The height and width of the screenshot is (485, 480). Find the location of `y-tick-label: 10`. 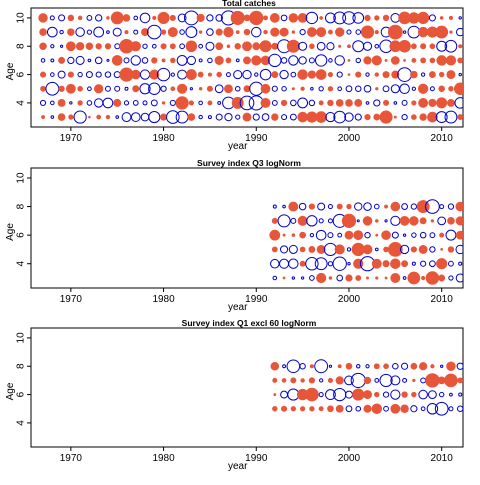

y-tick-label: 10 is located at coordinates (21, 18).